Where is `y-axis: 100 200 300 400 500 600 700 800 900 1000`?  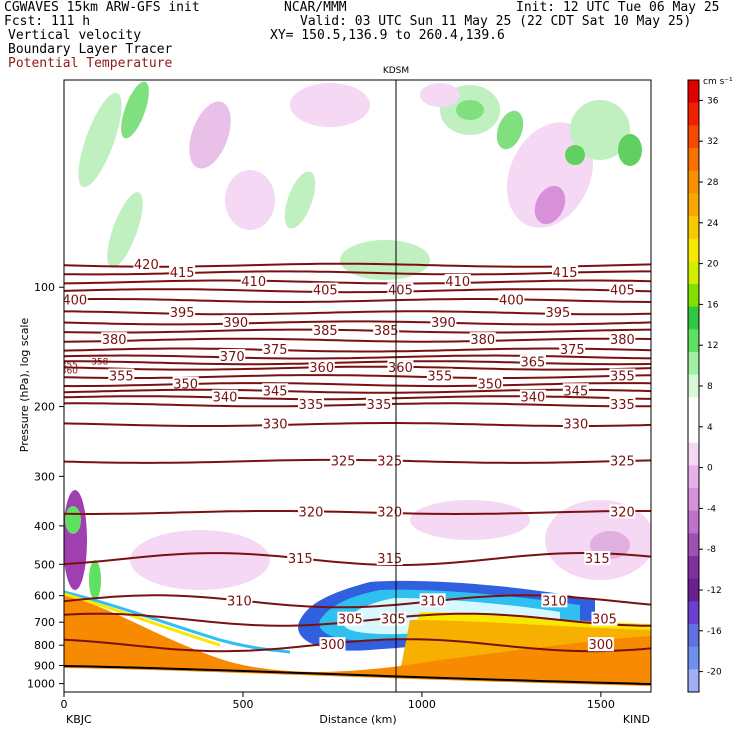 y-axis: 100 200 300 400 500 600 700 800 900 1000 is located at coordinates (45, 486).